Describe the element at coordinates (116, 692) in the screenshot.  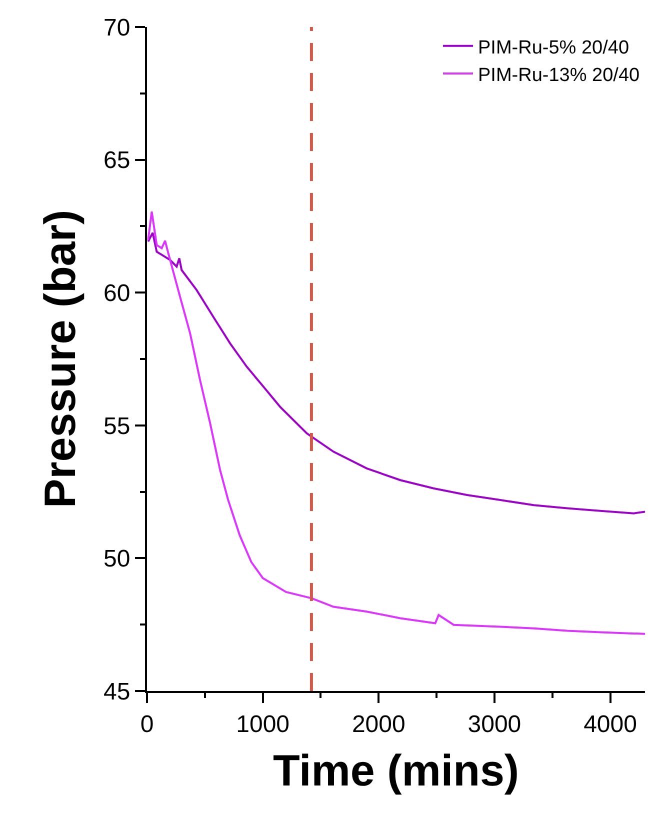
I see `y-tick-label: 45` at that location.